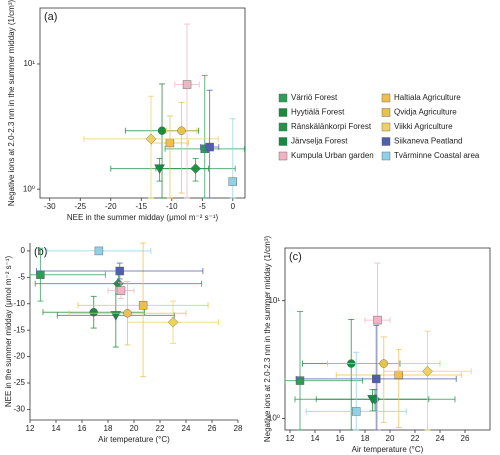 This screenshot has height=455, width=500. What do you see at coordinates (332, 155) in the screenshot?
I see `legend-label: Kumpula Urban garden` at bounding box center [332, 155].